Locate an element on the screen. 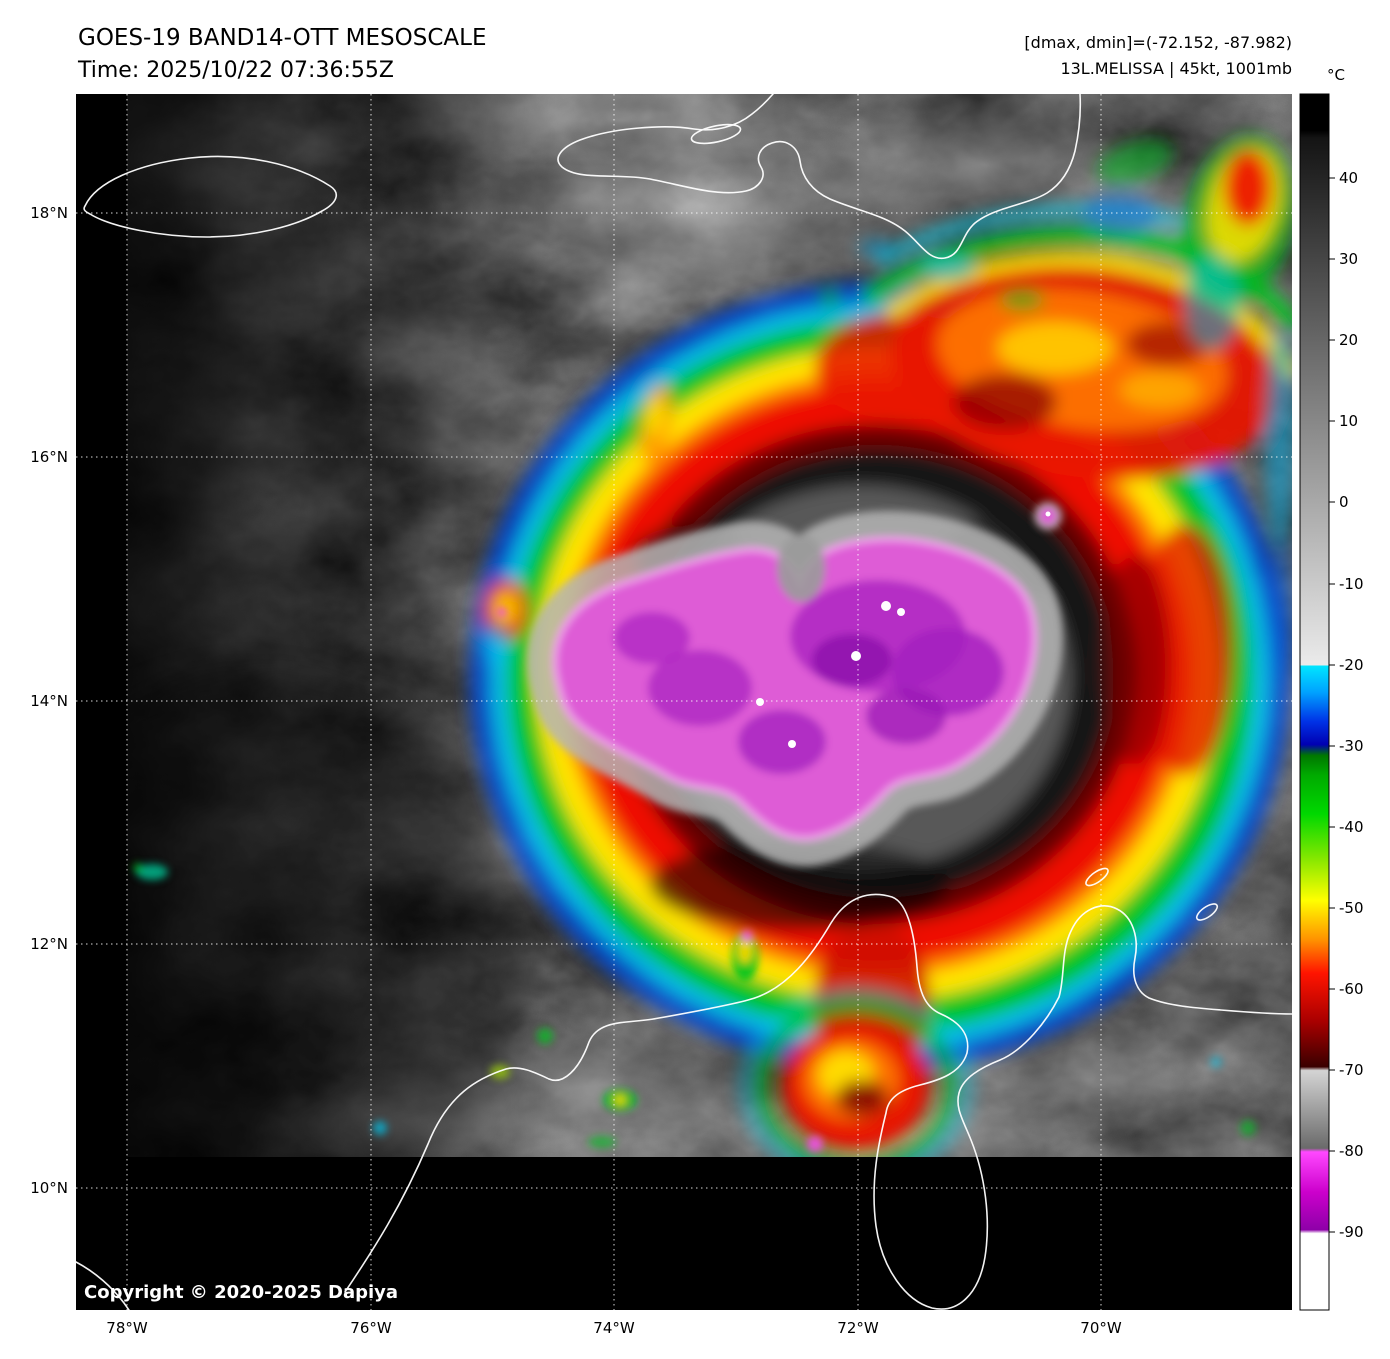 The width and height of the screenshot is (1390, 1359). coastline-curacao is located at coordinates (1207, 912).